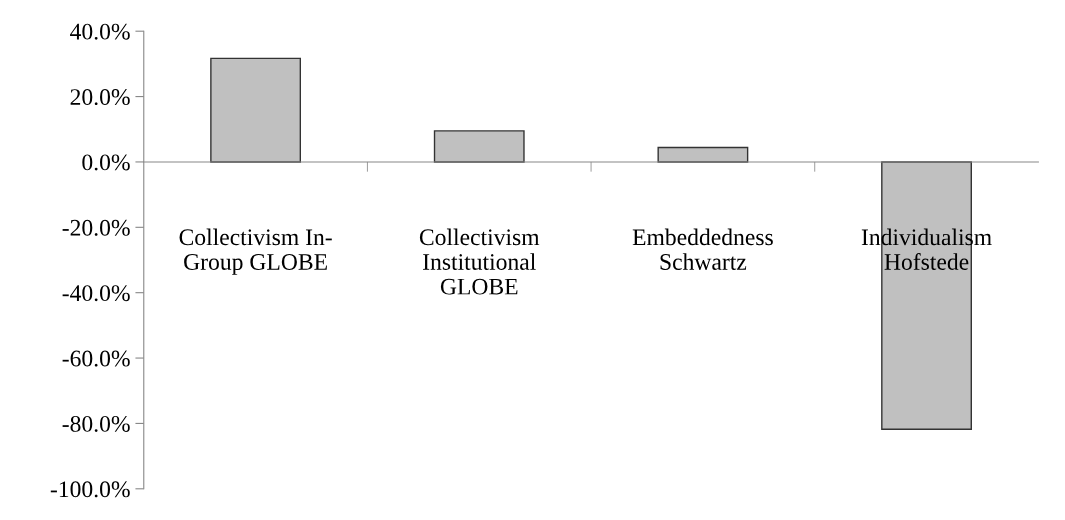 The height and width of the screenshot is (520, 1065). Describe the element at coordinates (100, 31) in the screenshot. I see `y-tick-label: 40.0%` at that location.